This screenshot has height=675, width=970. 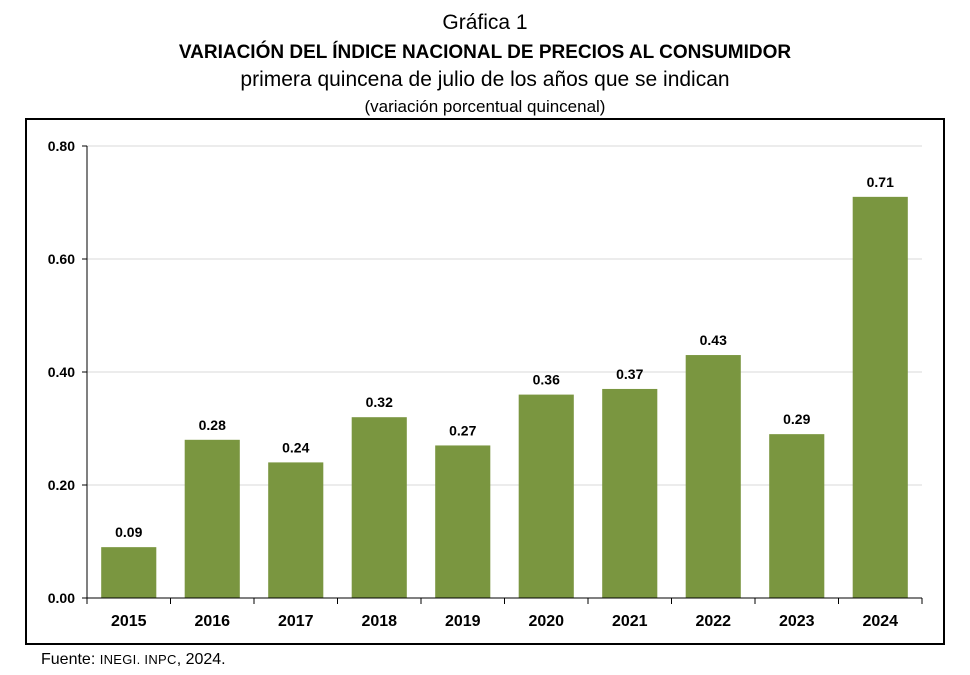 What do you see at coordinates (212, 425) in the screenshot?
I see `data-label: 0.28` at bounding box center [212, 425].